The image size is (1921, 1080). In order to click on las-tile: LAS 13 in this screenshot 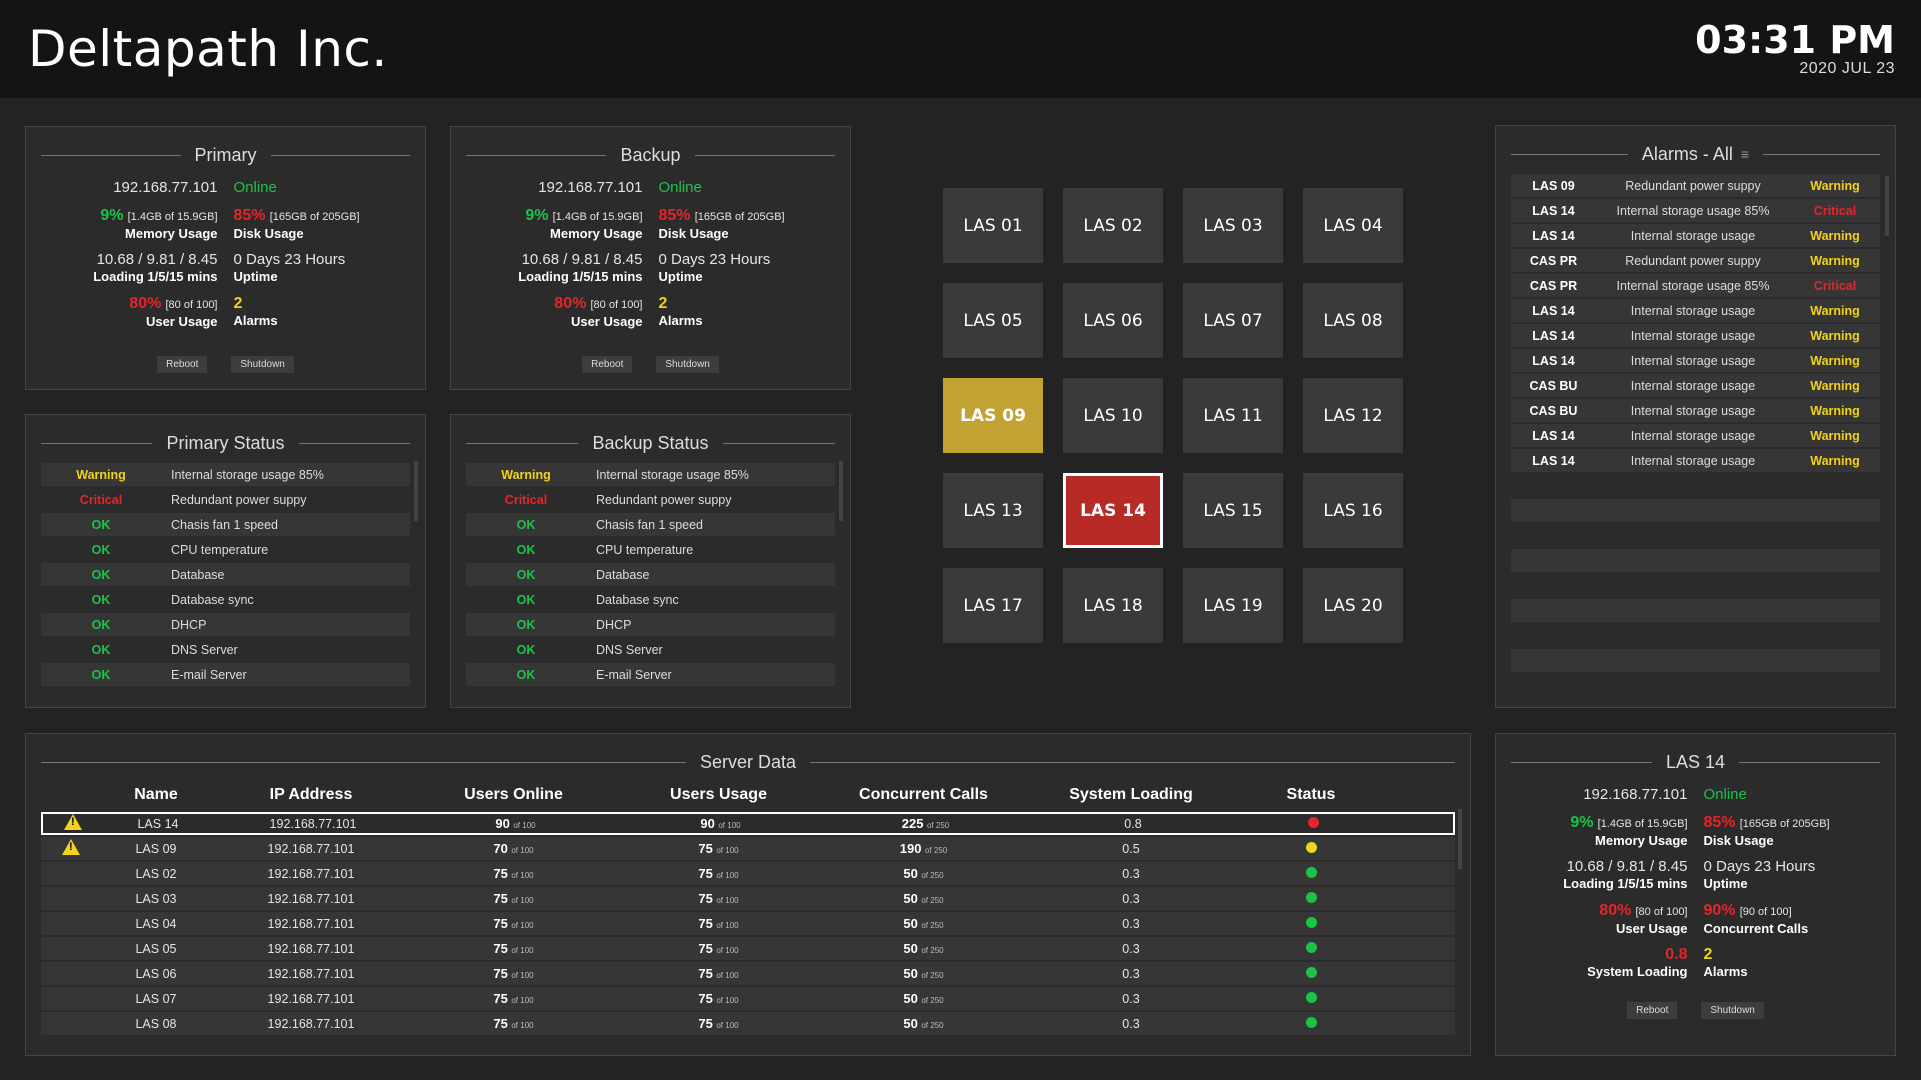, I will do `click(993, 510)`.